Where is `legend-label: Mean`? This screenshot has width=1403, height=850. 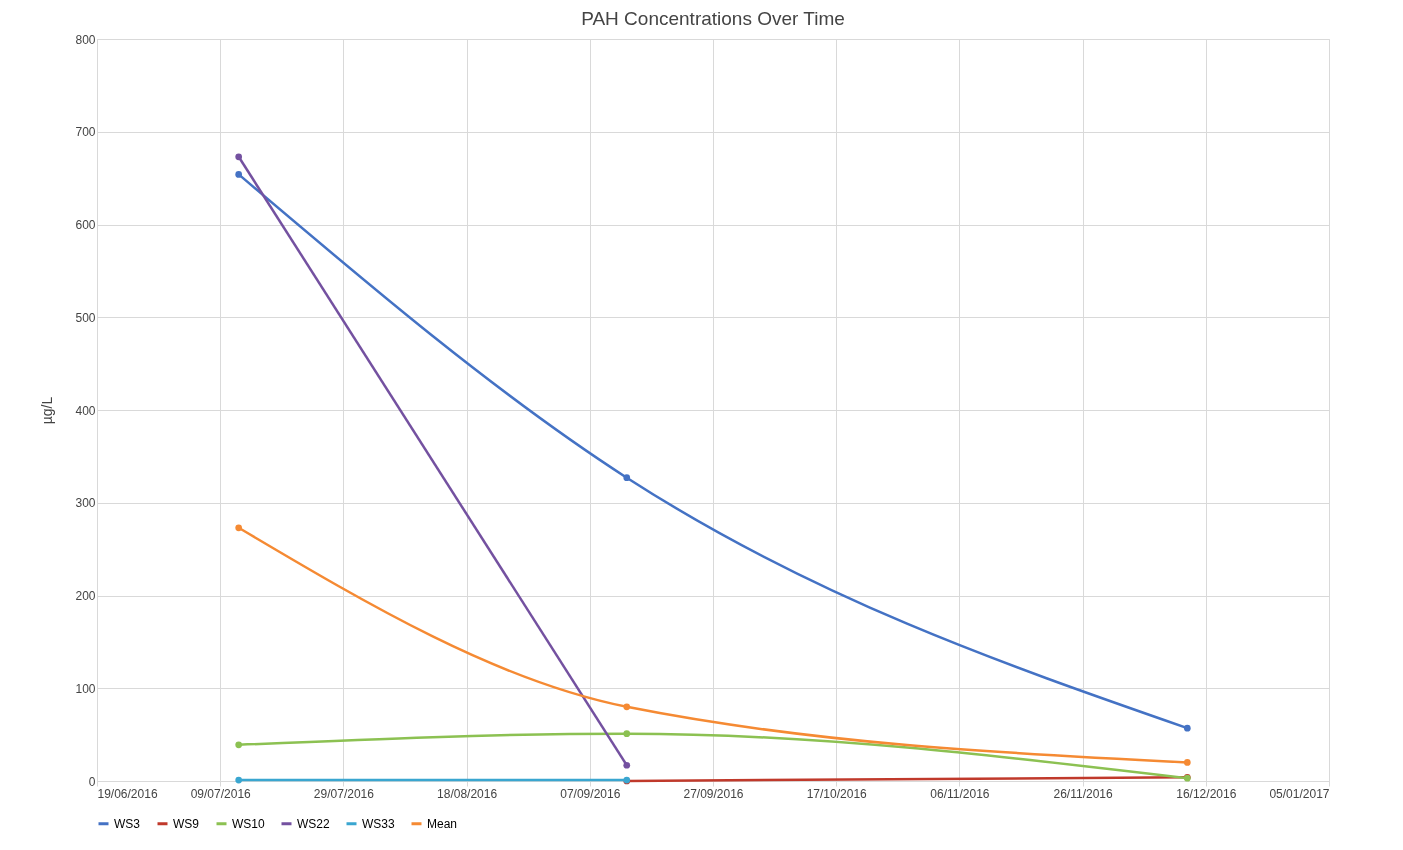 legend-label: Mean is located at coordinates (442, 823).